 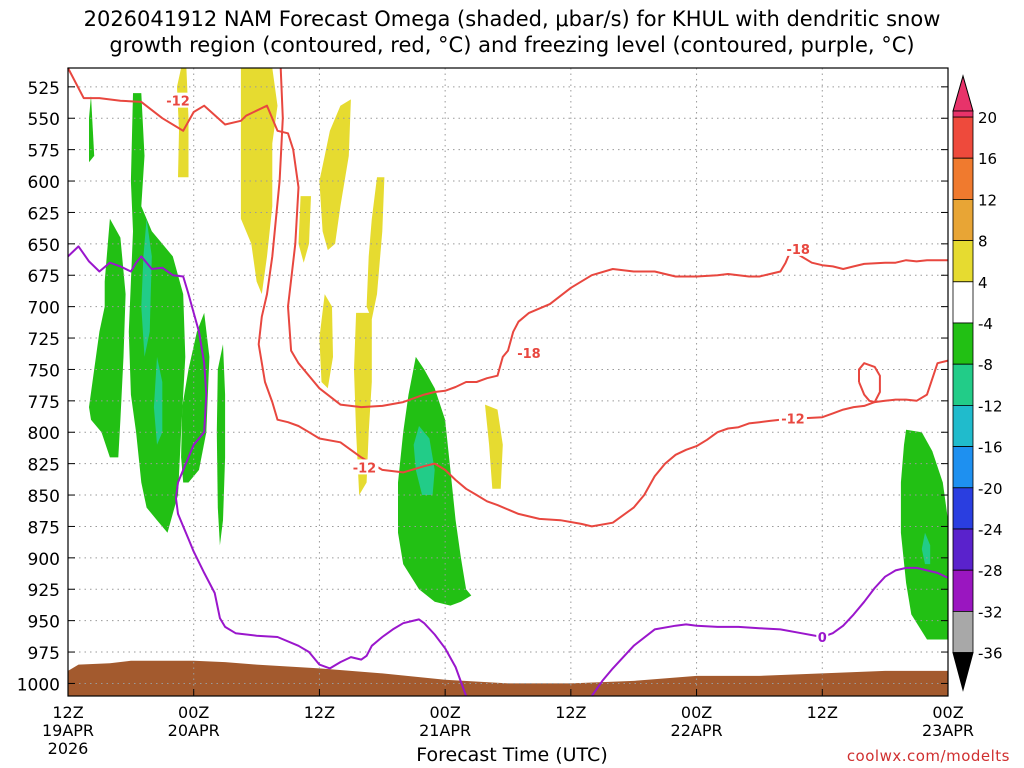 What do you see at coordinates (38, 685) in the screenshot?
I see `y-tick-label-1000: 1000` at bounding box center [38, 685].